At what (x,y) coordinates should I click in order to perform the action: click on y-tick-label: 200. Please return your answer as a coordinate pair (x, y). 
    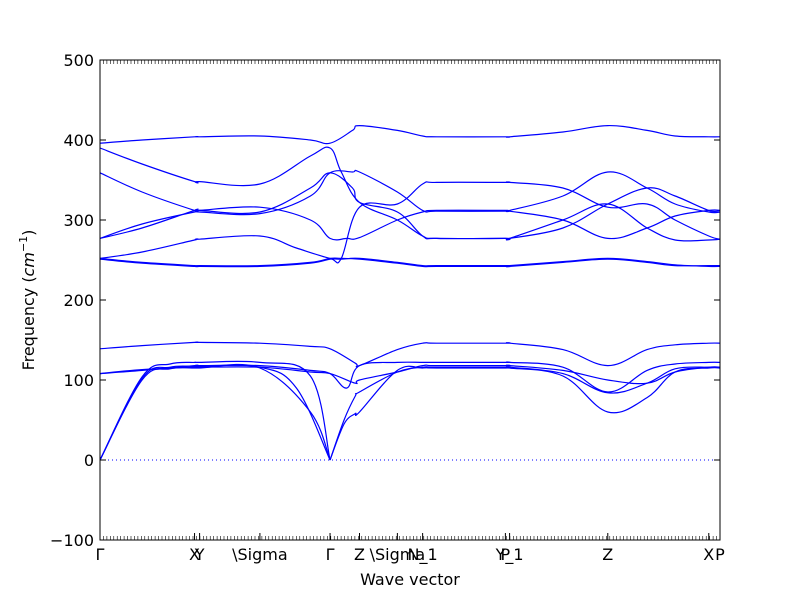
    Looking at the image, I should click on (78, 300).